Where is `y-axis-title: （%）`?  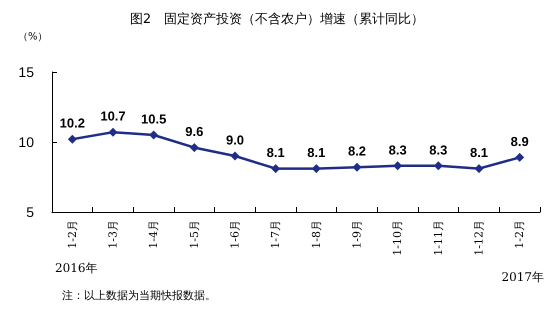 y-axis-title: （%） is located at coordinates (33, 37).